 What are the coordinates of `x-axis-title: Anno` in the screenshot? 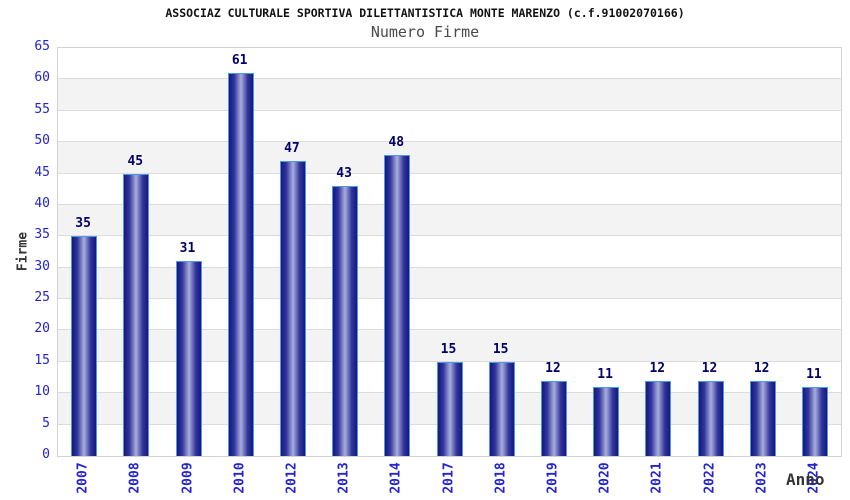 It's located at (805, 479).